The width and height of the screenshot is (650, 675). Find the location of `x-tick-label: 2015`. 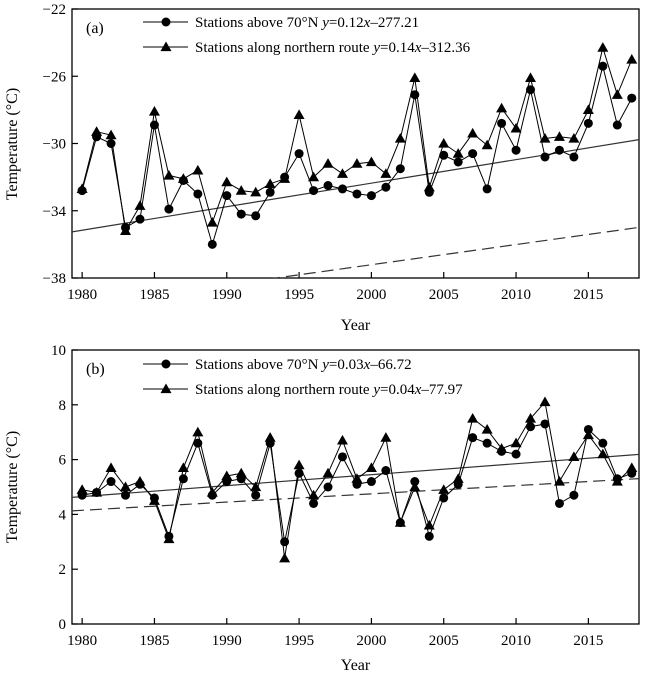

x-tick-label: 2015 is located at coordinates (588, 641).